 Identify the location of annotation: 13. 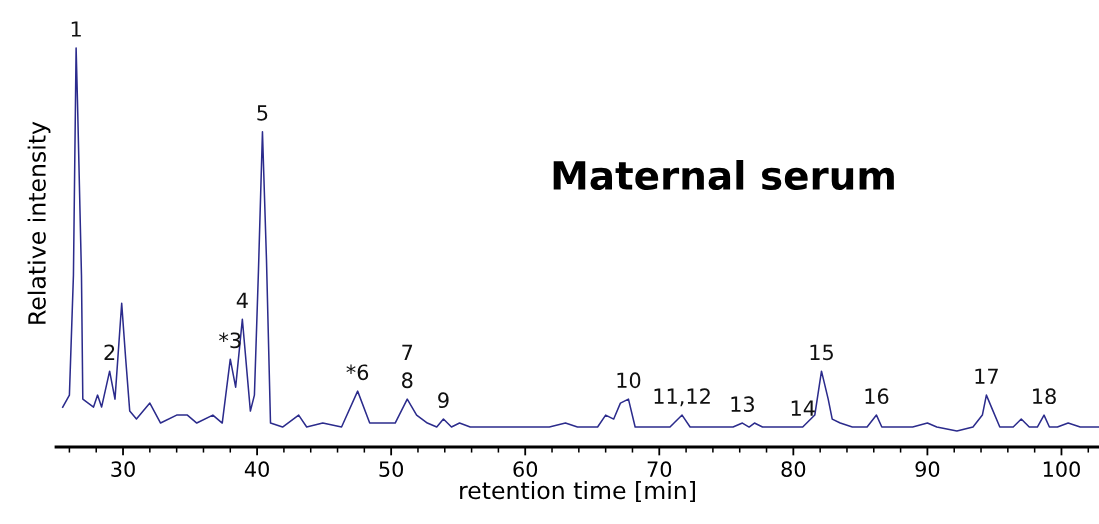
(742, 404).